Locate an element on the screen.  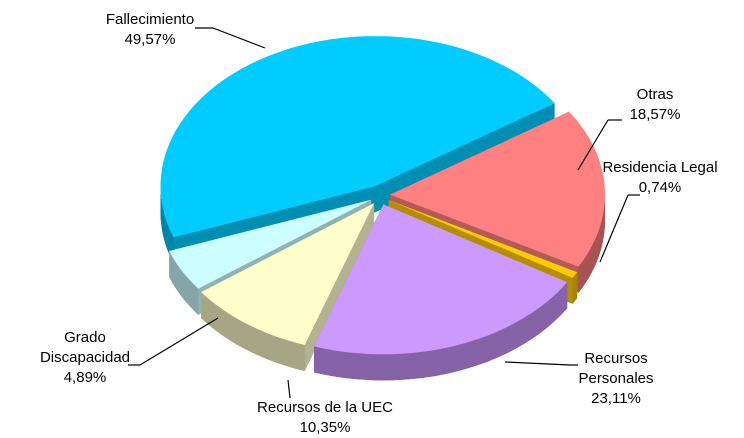
slice-label: Residencia Legal 0,74% is located at coordinates (660, 178).